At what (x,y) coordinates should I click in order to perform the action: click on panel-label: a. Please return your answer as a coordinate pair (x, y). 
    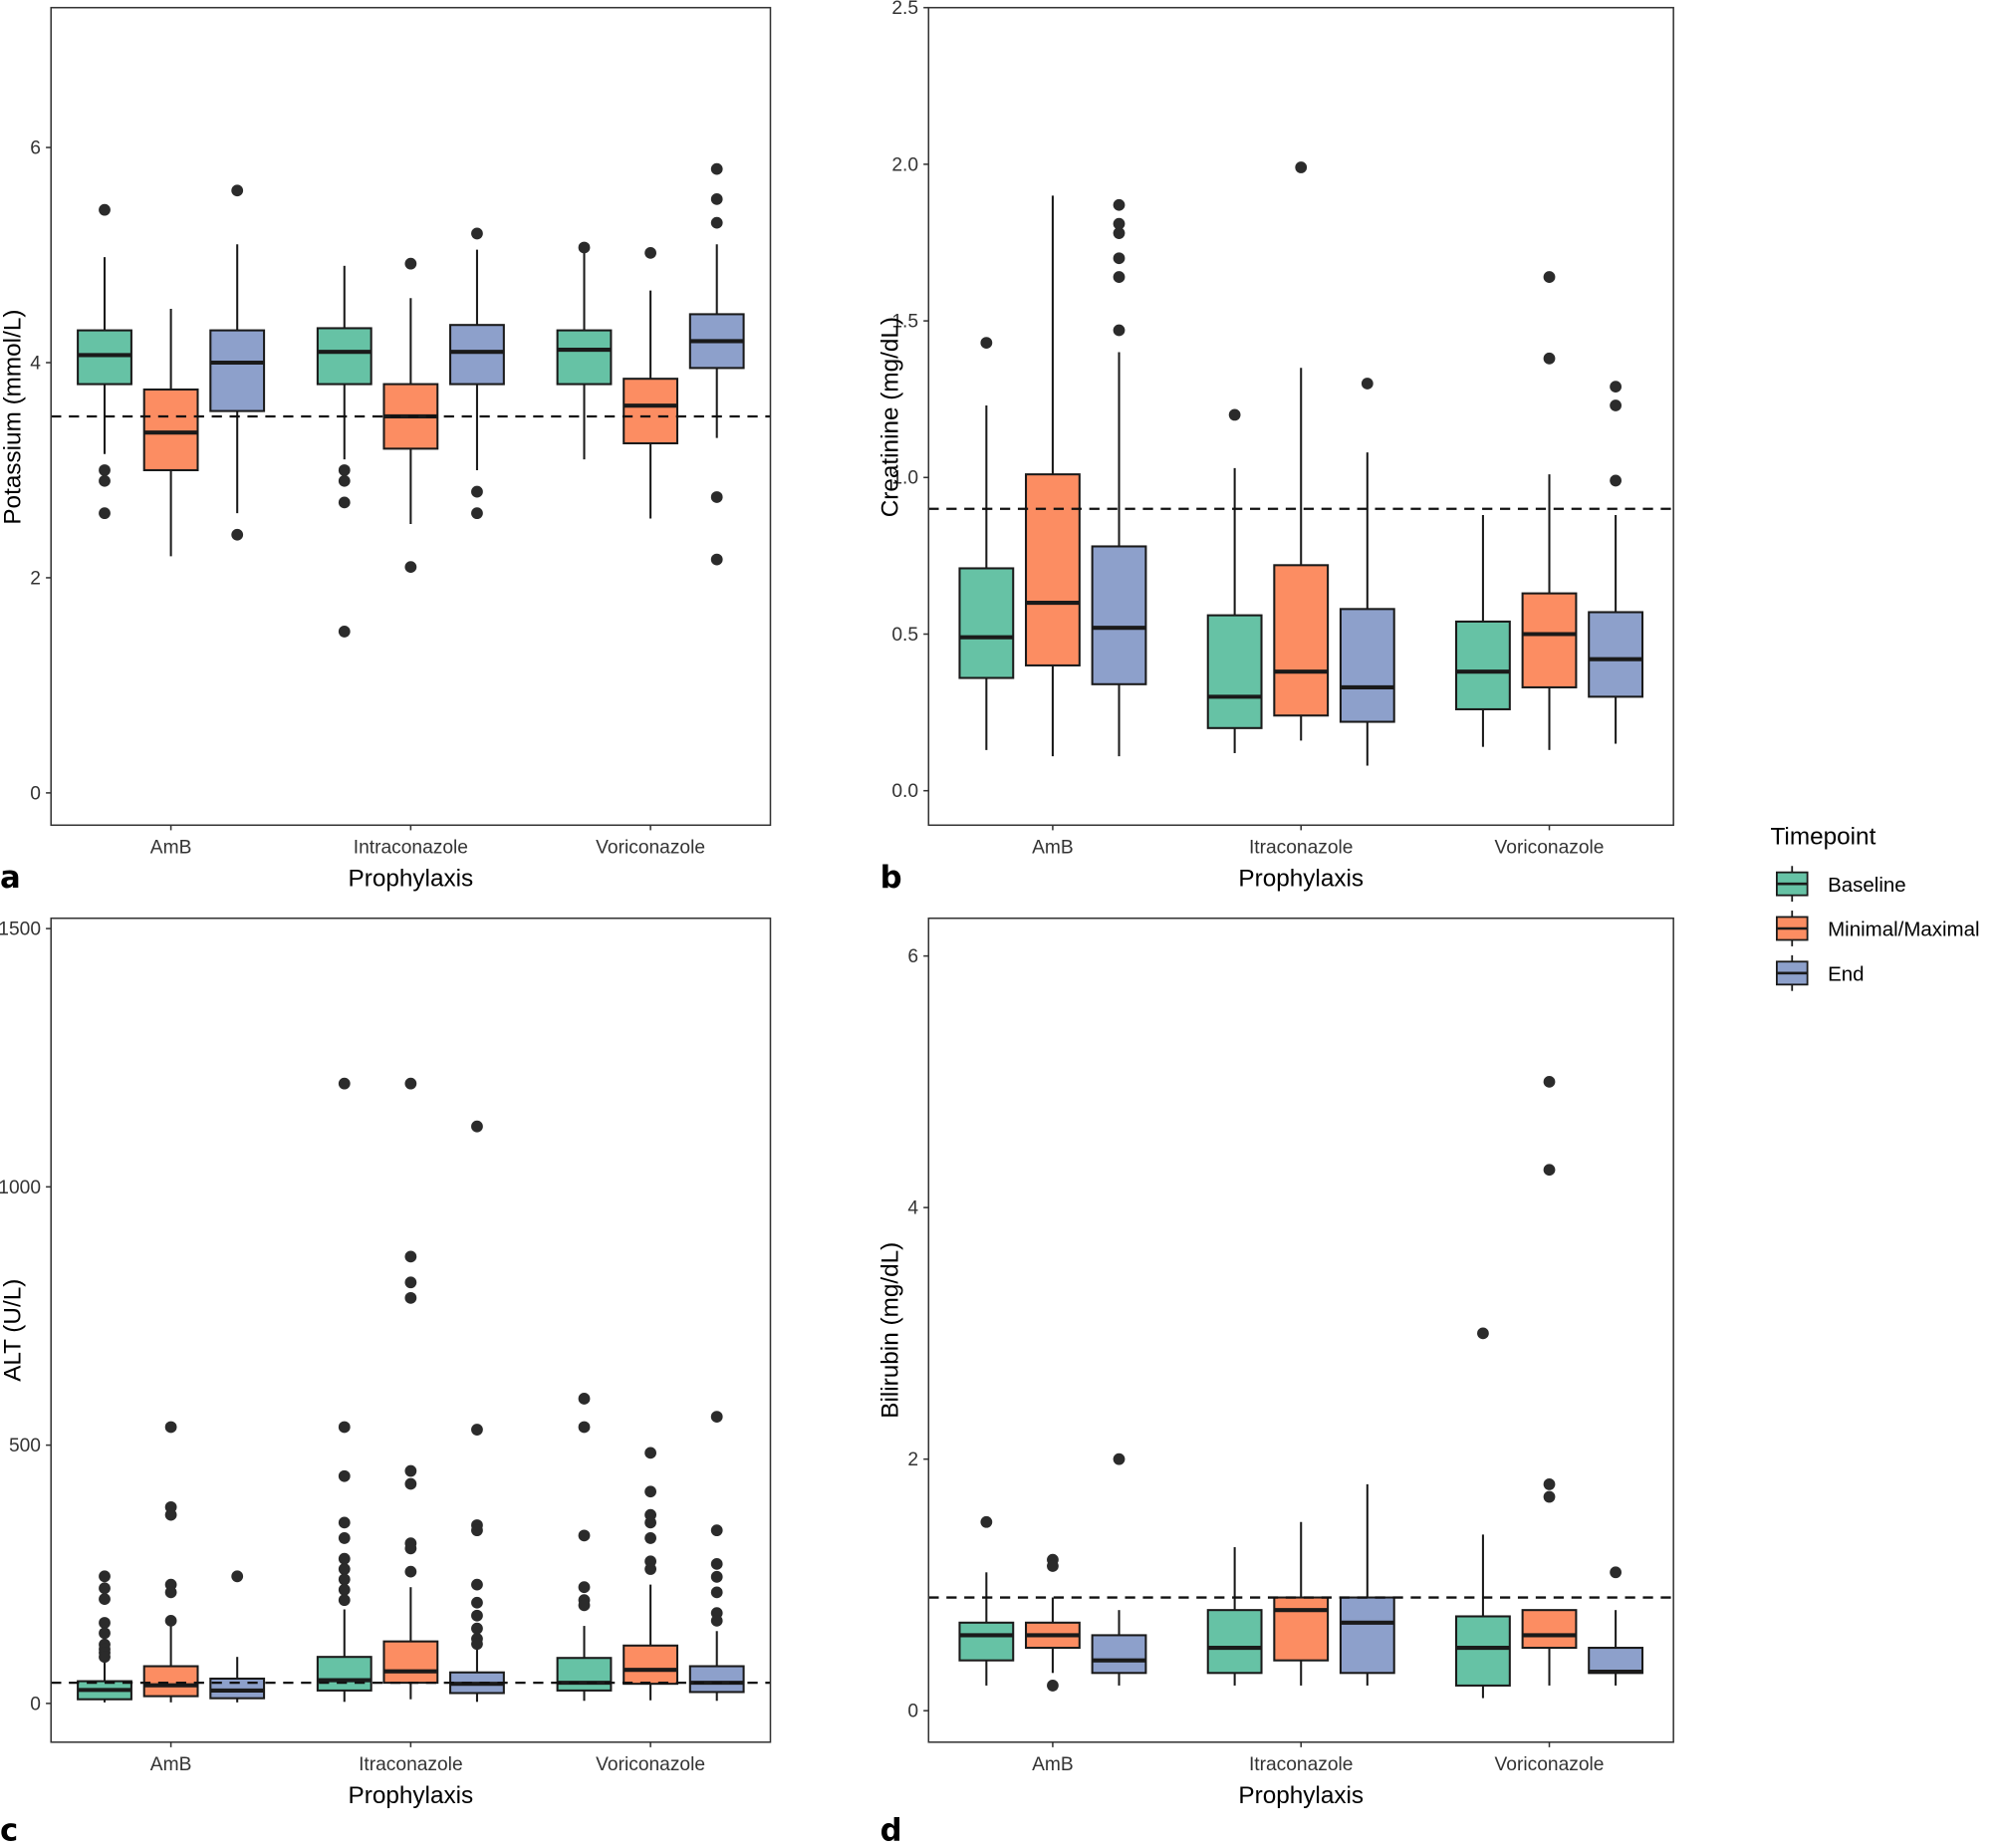
    Looking at the image, I should click on (10, 878).